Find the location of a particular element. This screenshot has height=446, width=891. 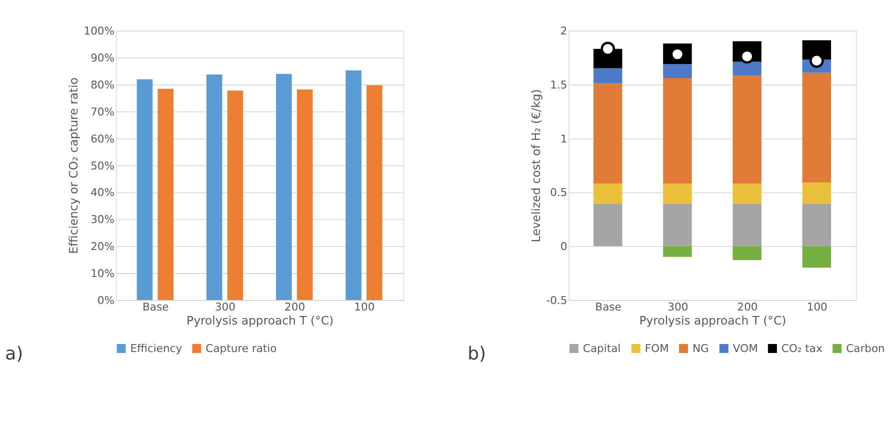

y-tick-label: 40% is located at coordinates (102, 193).